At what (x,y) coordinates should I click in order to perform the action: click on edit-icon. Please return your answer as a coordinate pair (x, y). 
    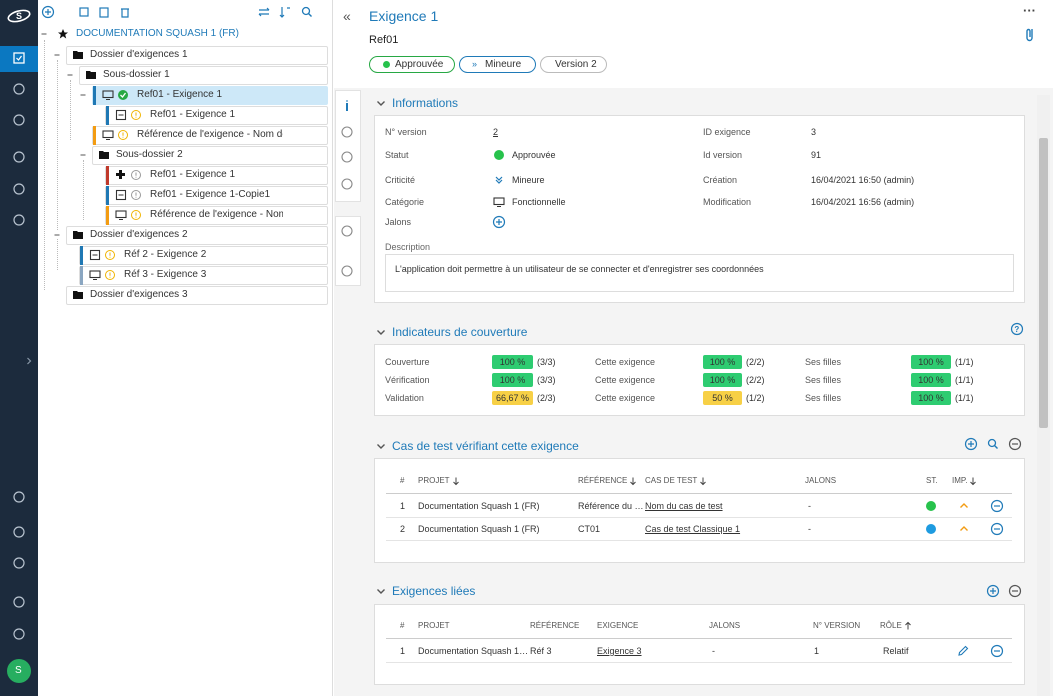
    Looking at the image, I should click on (963, 651).